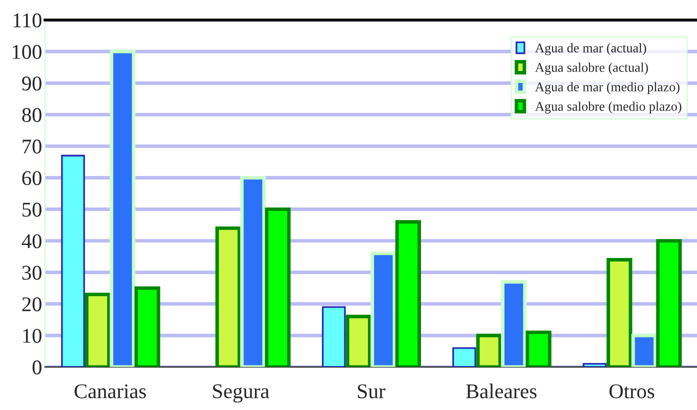  What do you see at coordinates (608, 108) in the screenshot?
I see `legend-label: Agua salobre (medio plazo)` at bounding box center [608, 108].